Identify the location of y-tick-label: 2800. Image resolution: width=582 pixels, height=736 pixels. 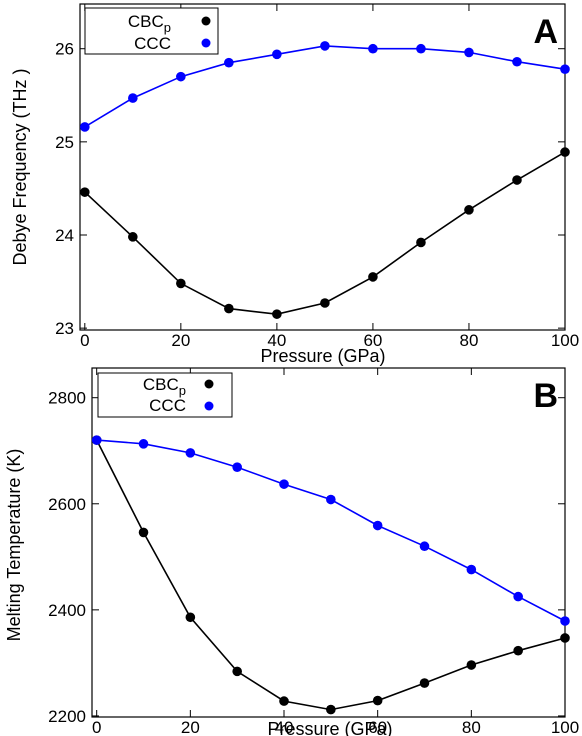
(67, 398).